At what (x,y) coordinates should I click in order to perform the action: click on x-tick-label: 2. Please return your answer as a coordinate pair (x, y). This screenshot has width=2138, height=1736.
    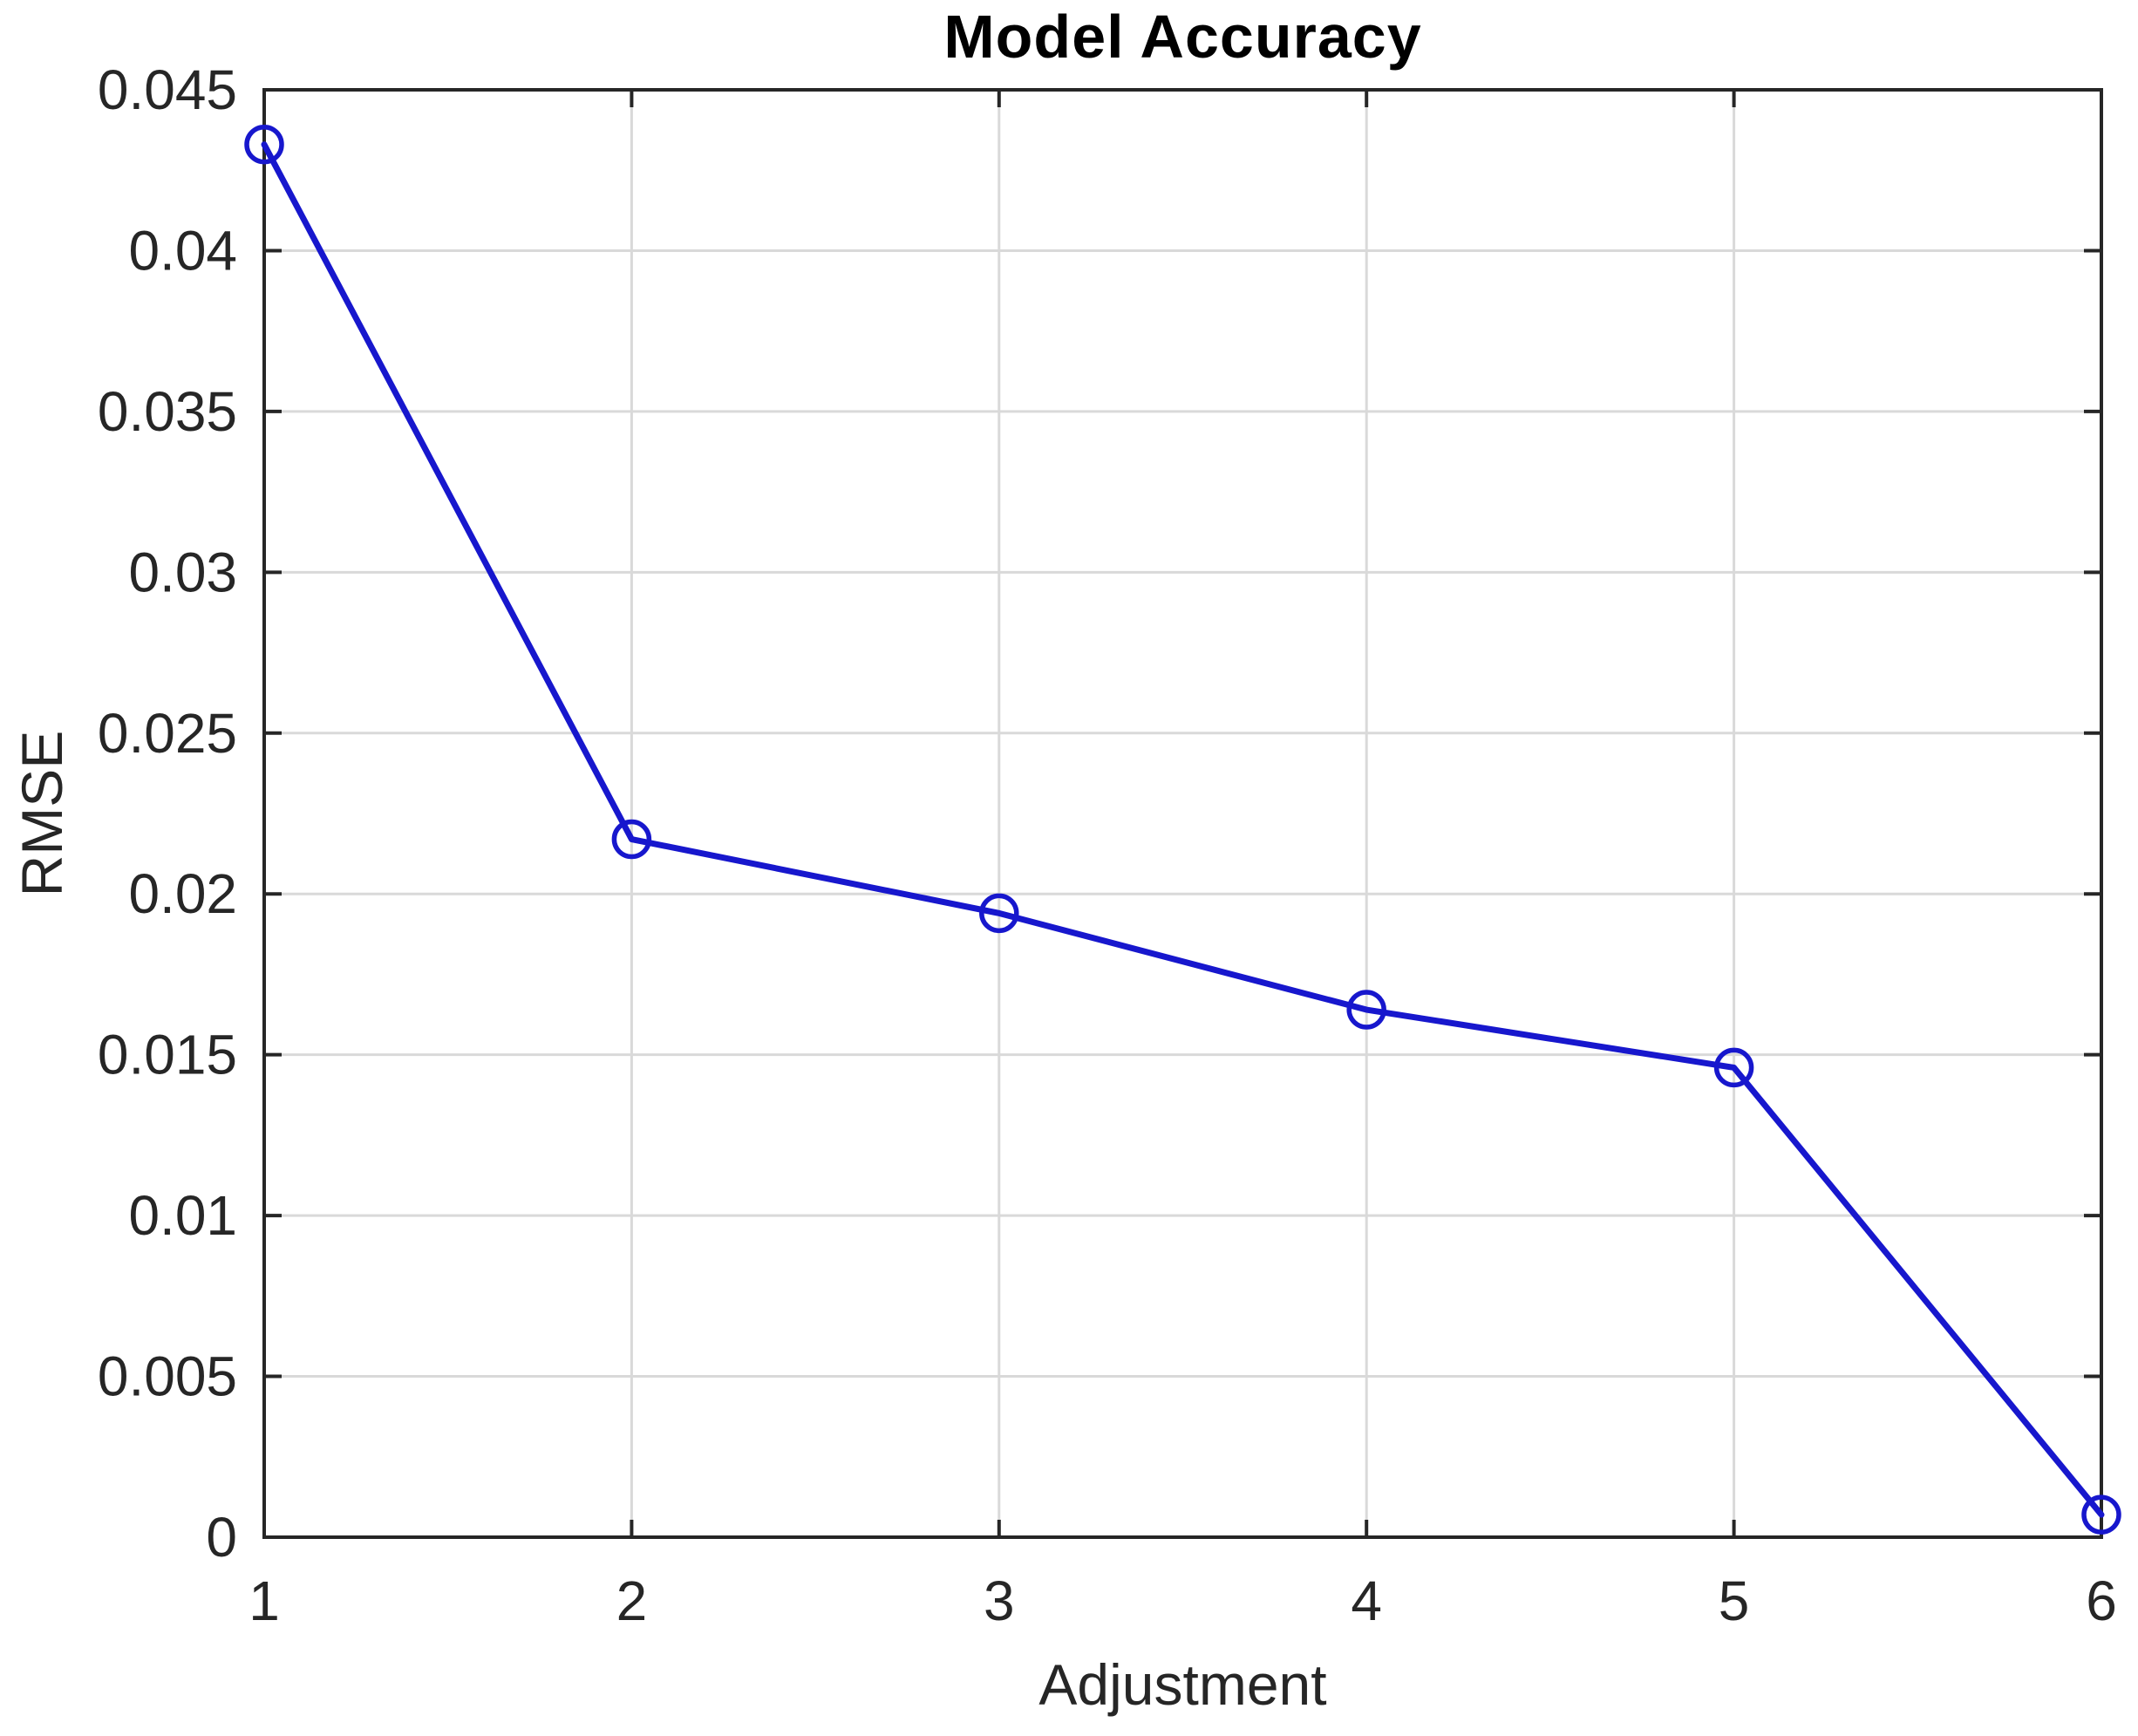
    Looking at the image, I should click on (632, 1601).